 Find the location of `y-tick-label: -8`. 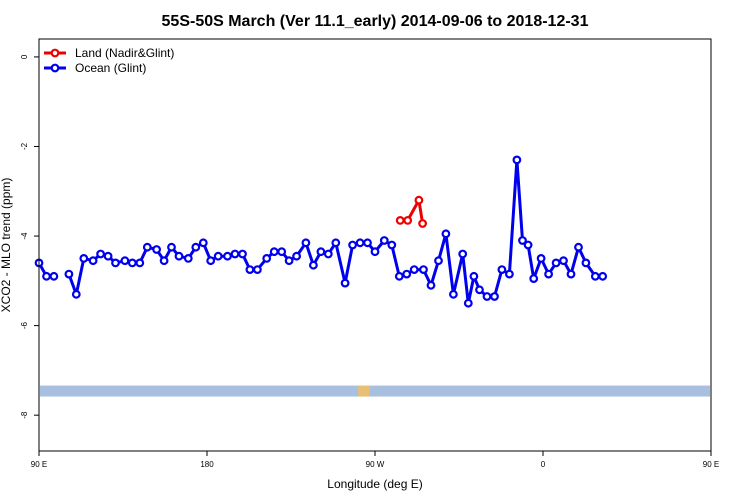

y-tick-label: -8 is located at coordinates (24, 415).